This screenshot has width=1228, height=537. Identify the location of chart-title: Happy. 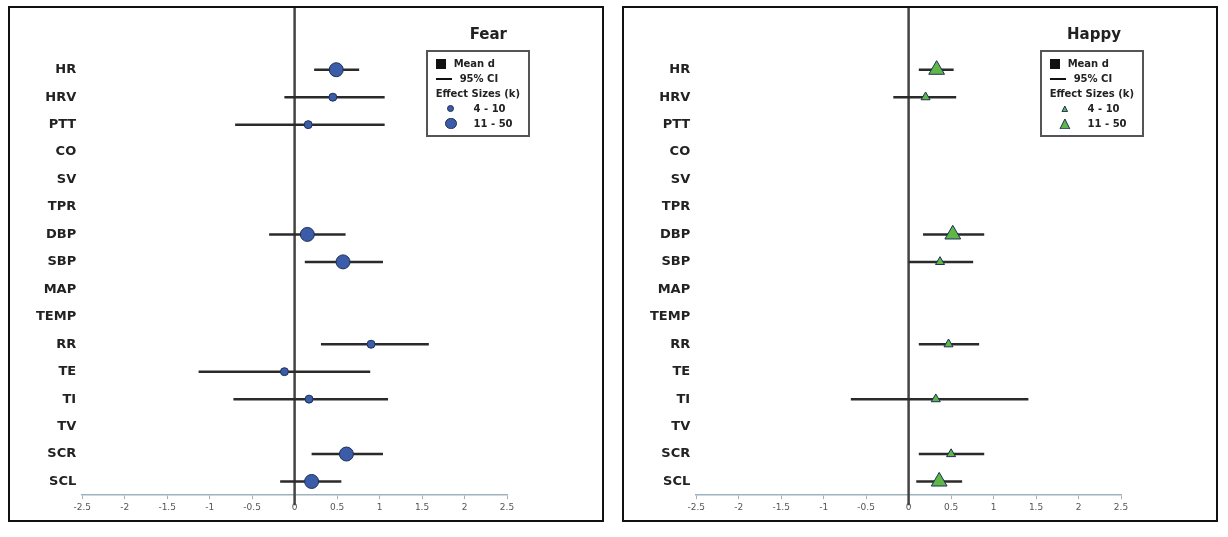
(1094, 33).